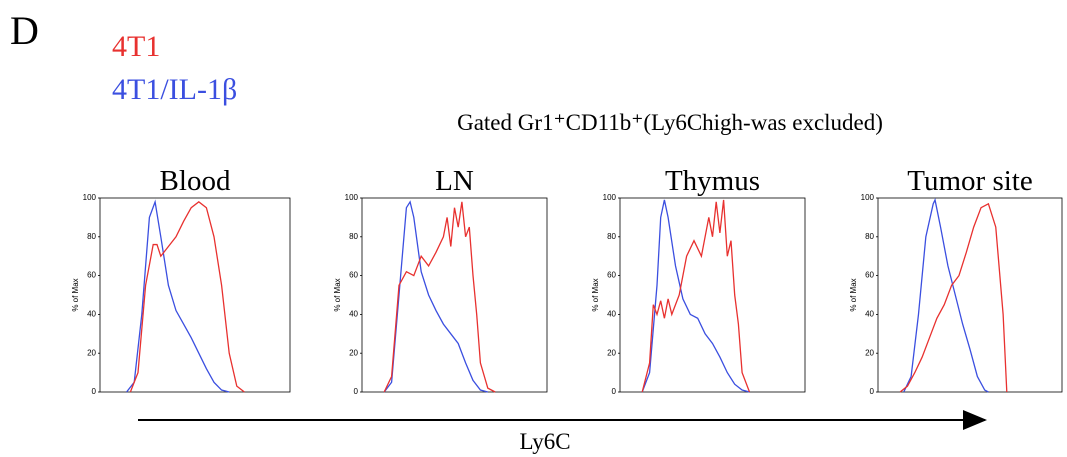 Image resolution: width=1067 pixels, height=457 pixels. I want to click on figure-title: Gated Gr1⁺CD11b⁺(Ly6Chigh-was excluded), so click(670, 122).